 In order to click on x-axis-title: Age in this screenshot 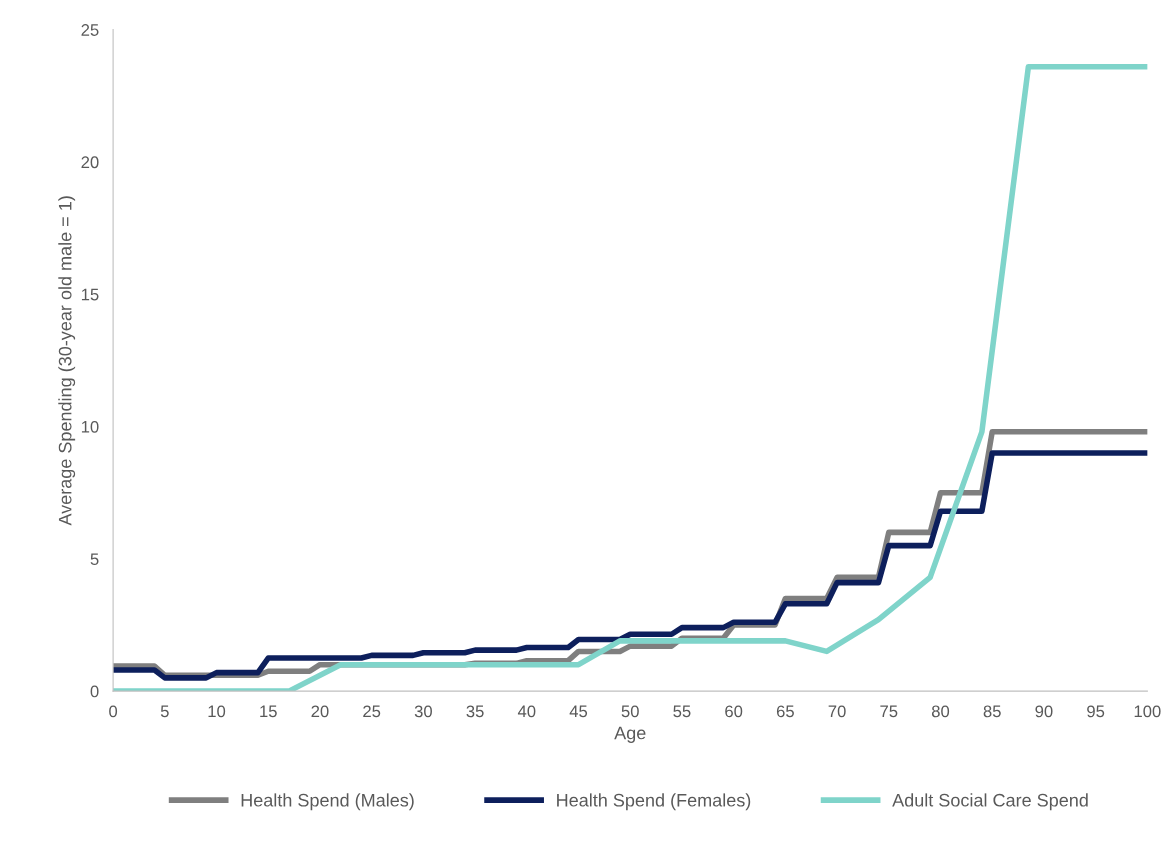, I will do `click(630, 734)`.